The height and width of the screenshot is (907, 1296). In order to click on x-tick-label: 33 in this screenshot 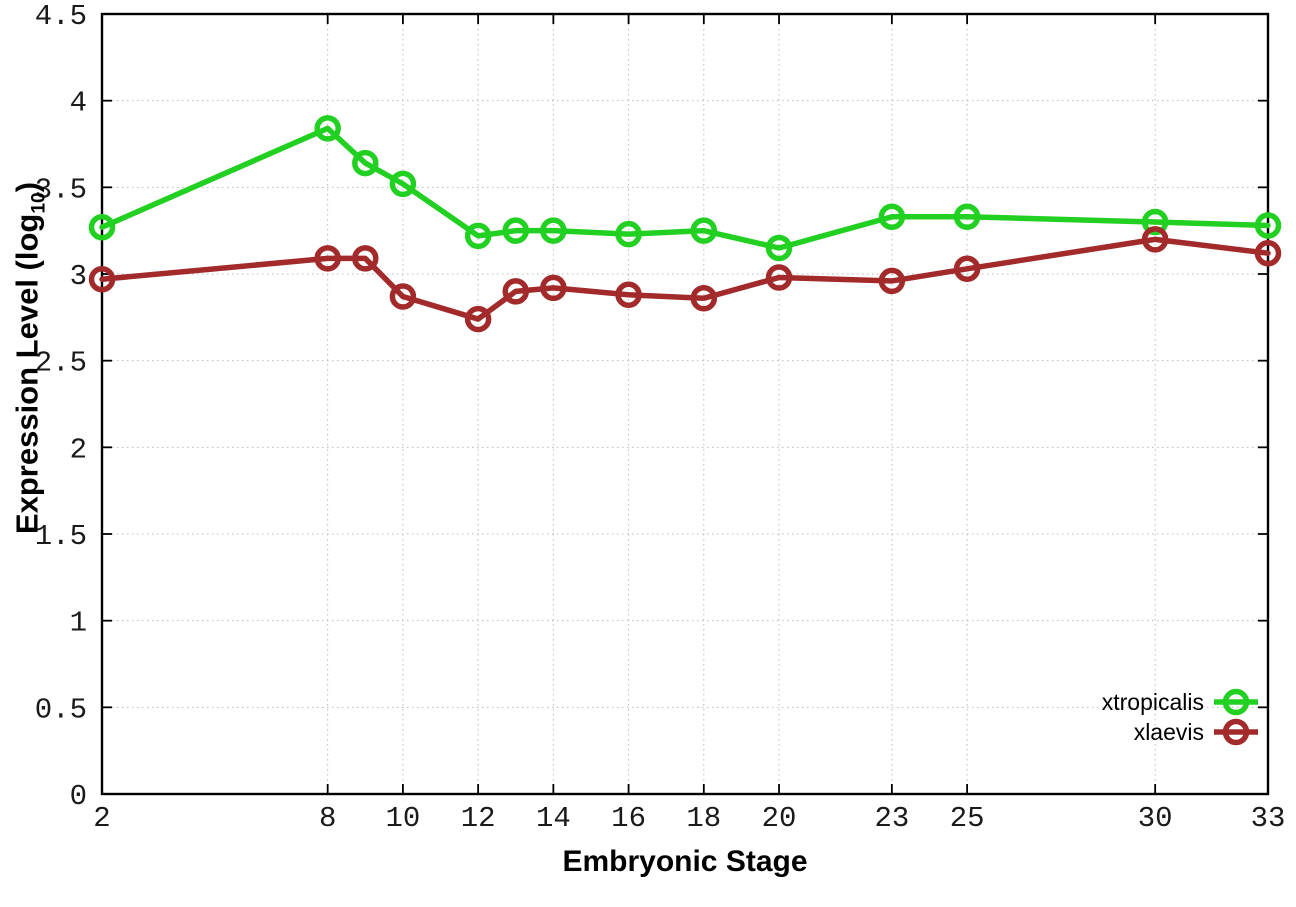, I will do `click(1268, 818)`.